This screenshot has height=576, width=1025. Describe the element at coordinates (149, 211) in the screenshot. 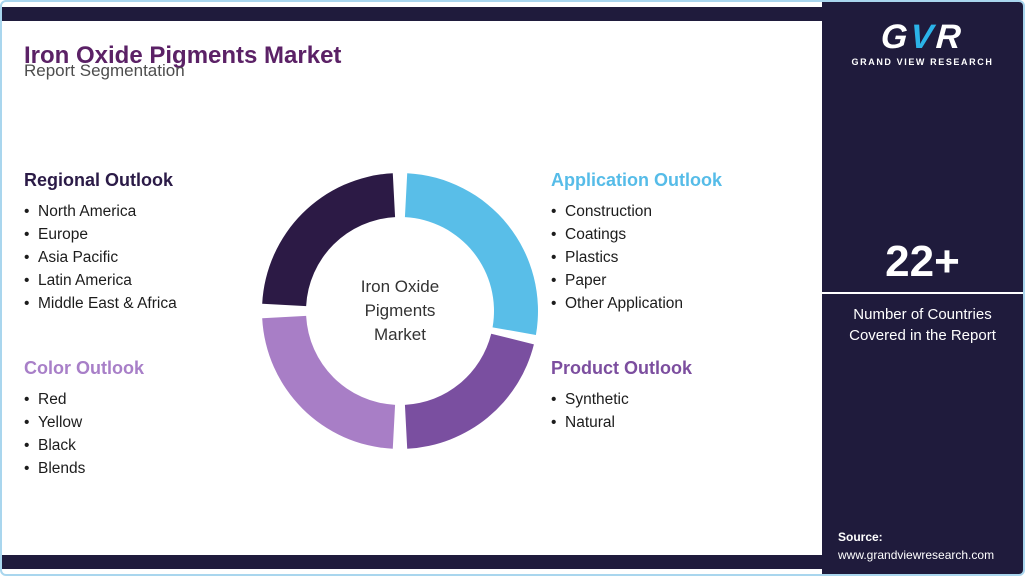

I see `list-item: North America` at that location.